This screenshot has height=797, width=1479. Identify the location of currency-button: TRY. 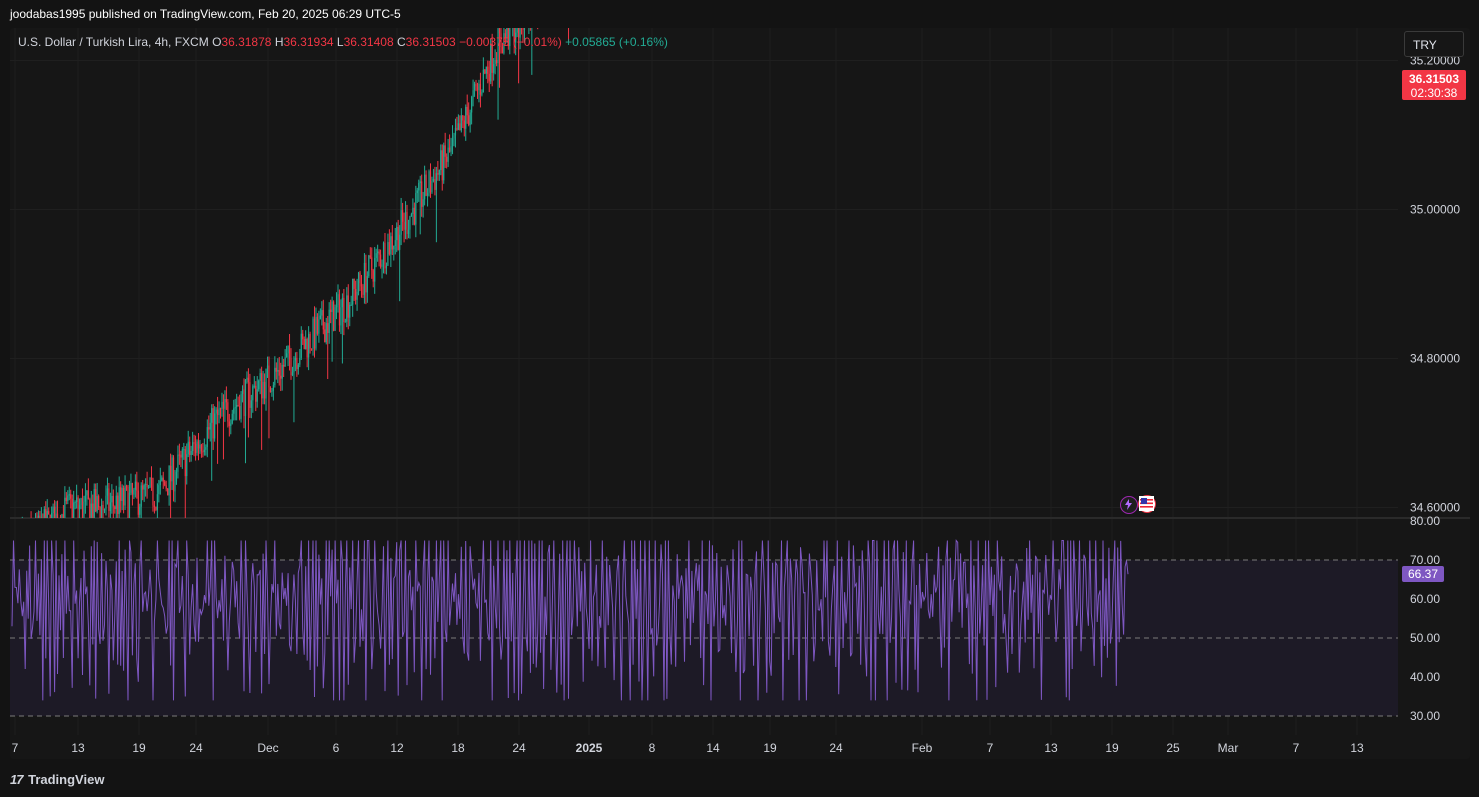
(1434, 44).